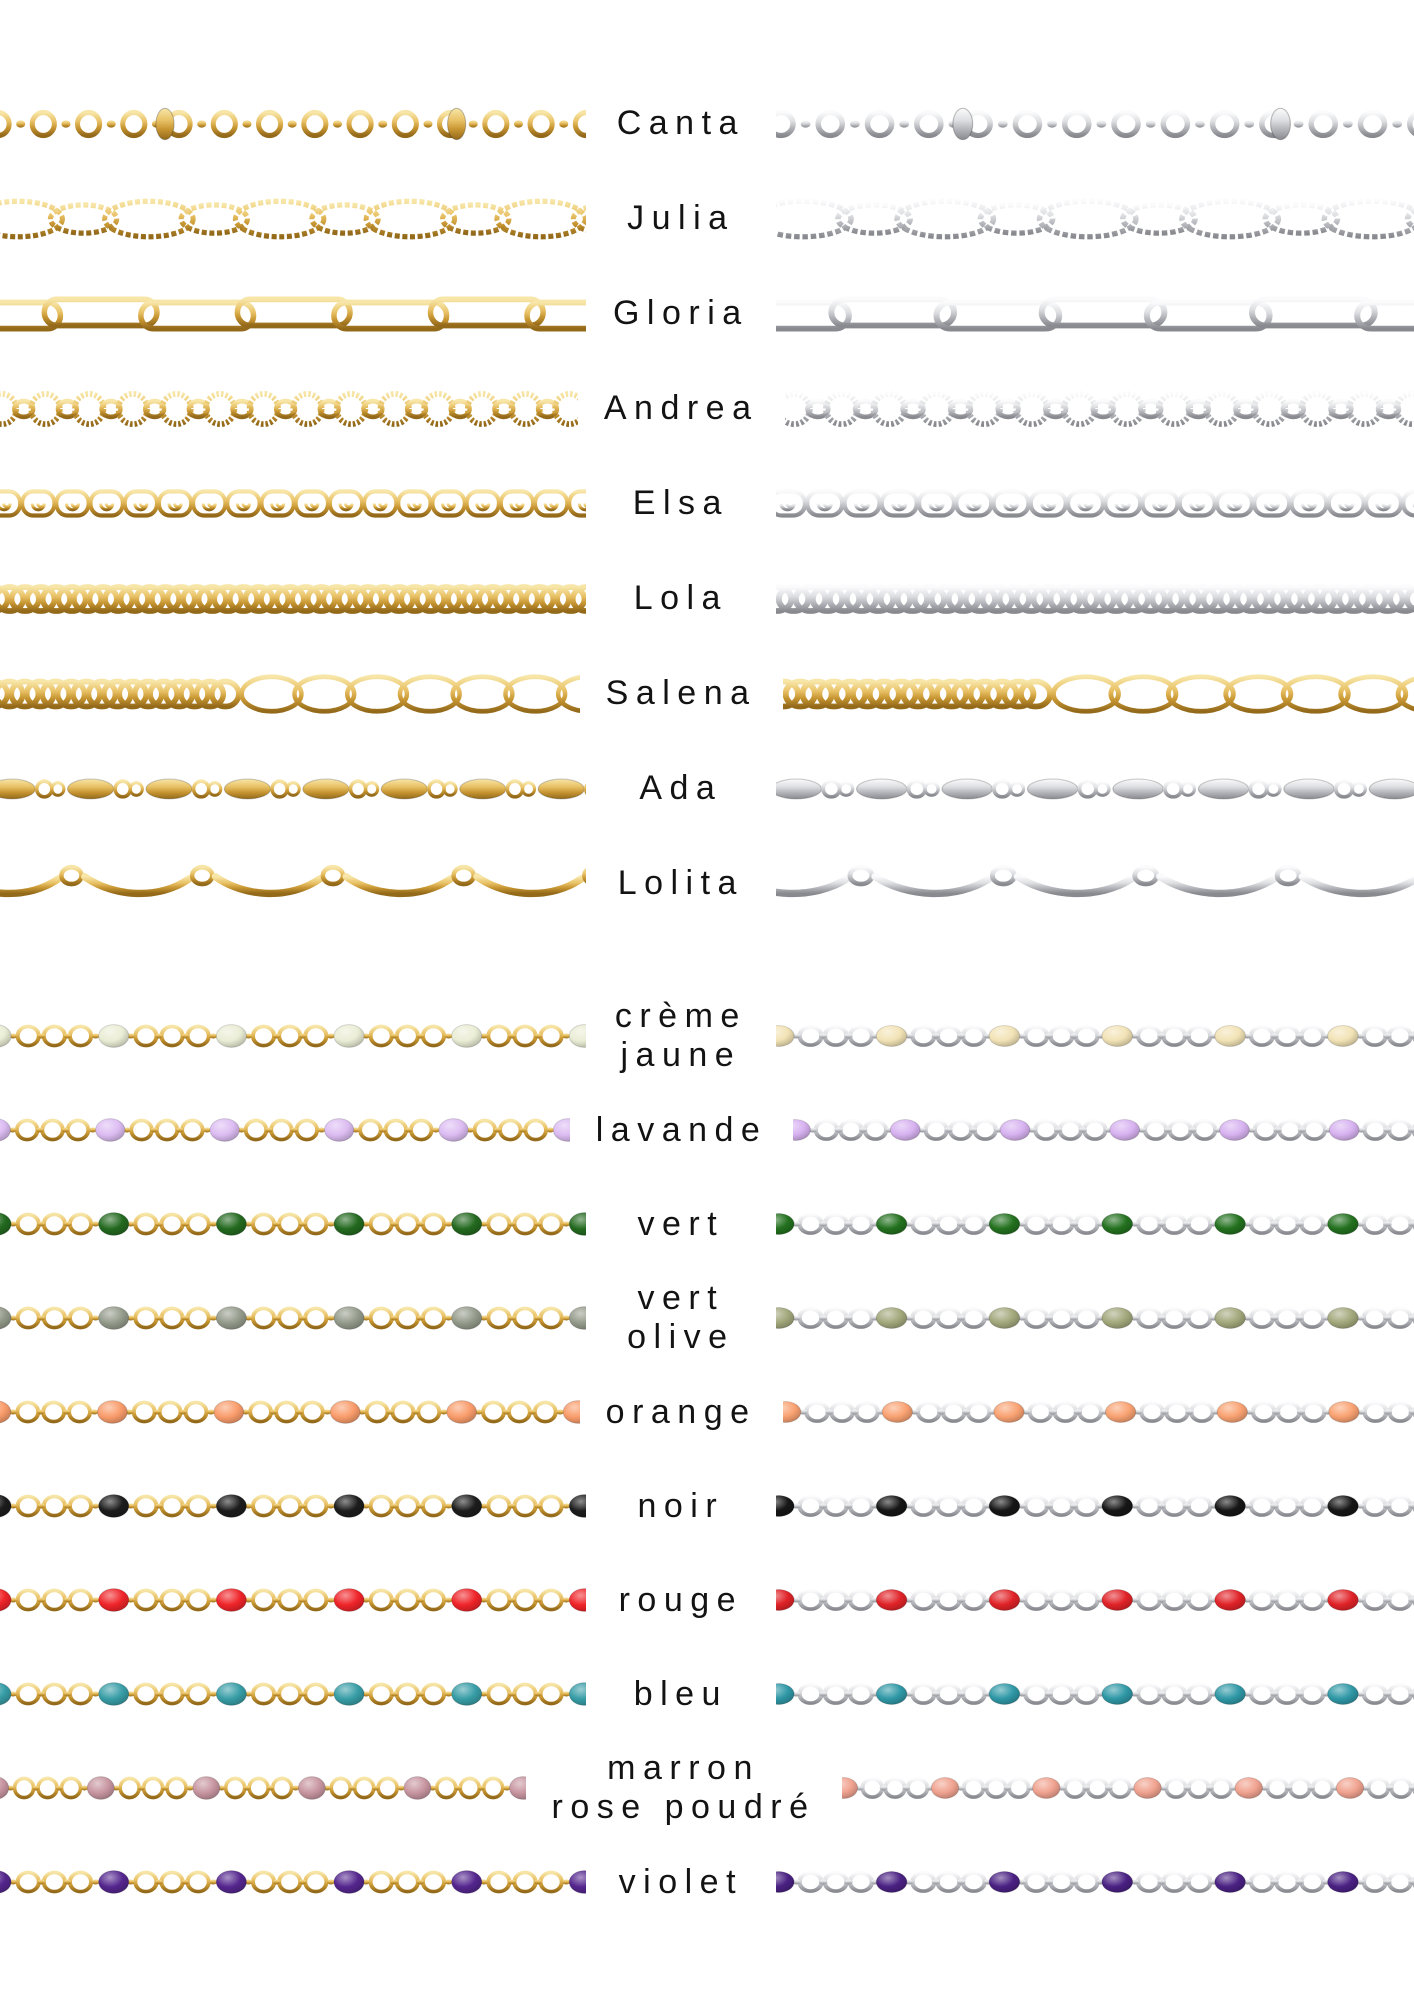 The image size is (1414, 2000). What do you see at coordinates (707, 693) in the screenshot?
I see `chain-row: Salena` at bounding box center [707, 693].